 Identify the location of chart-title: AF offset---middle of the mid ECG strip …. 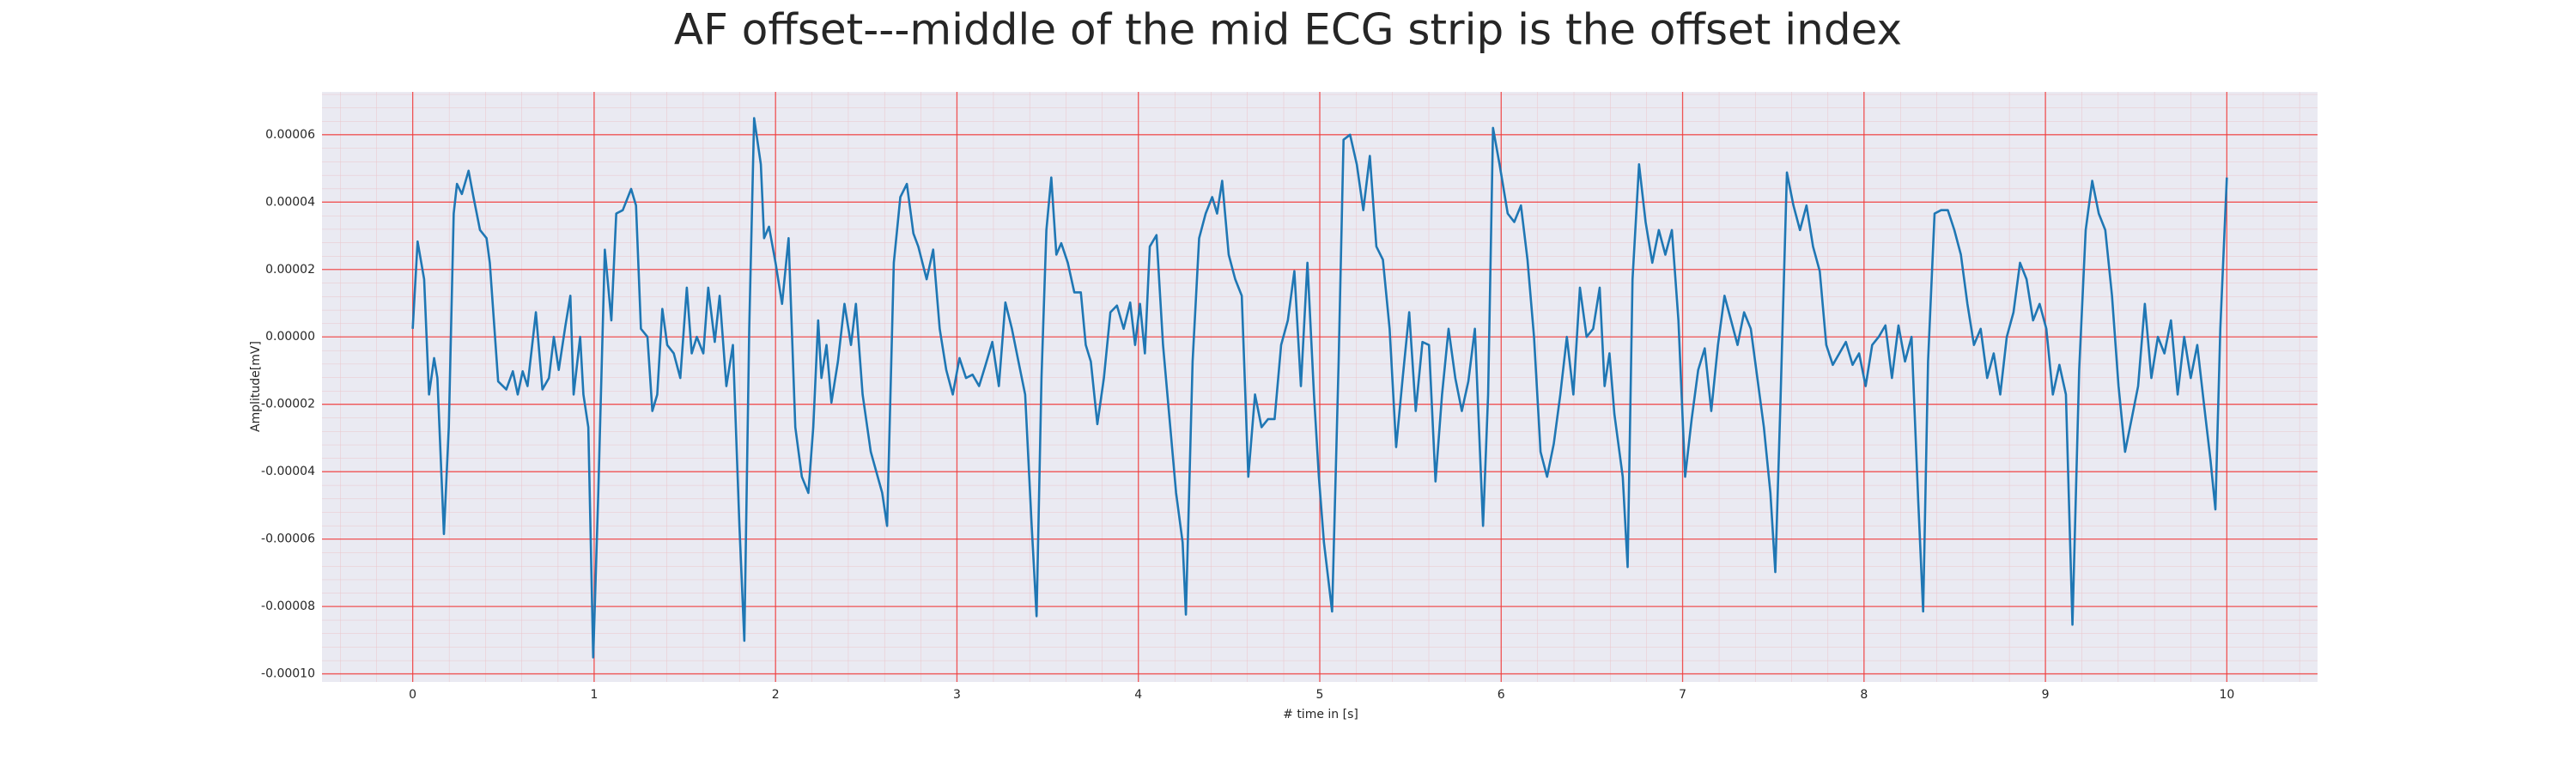
(1288, 30).